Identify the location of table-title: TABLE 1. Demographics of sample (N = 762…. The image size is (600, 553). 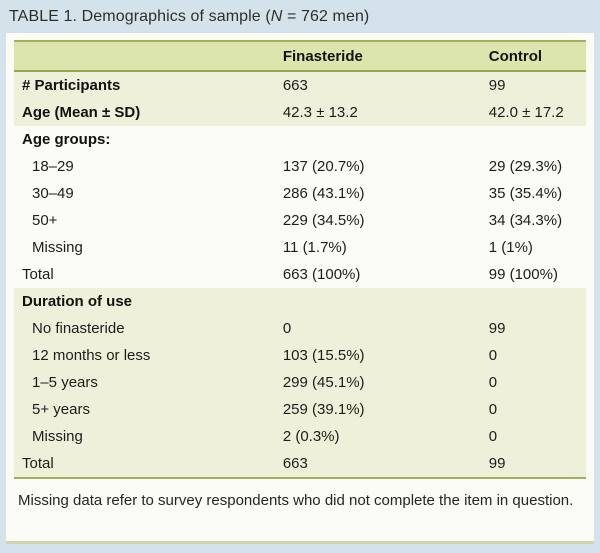
(300, 16).